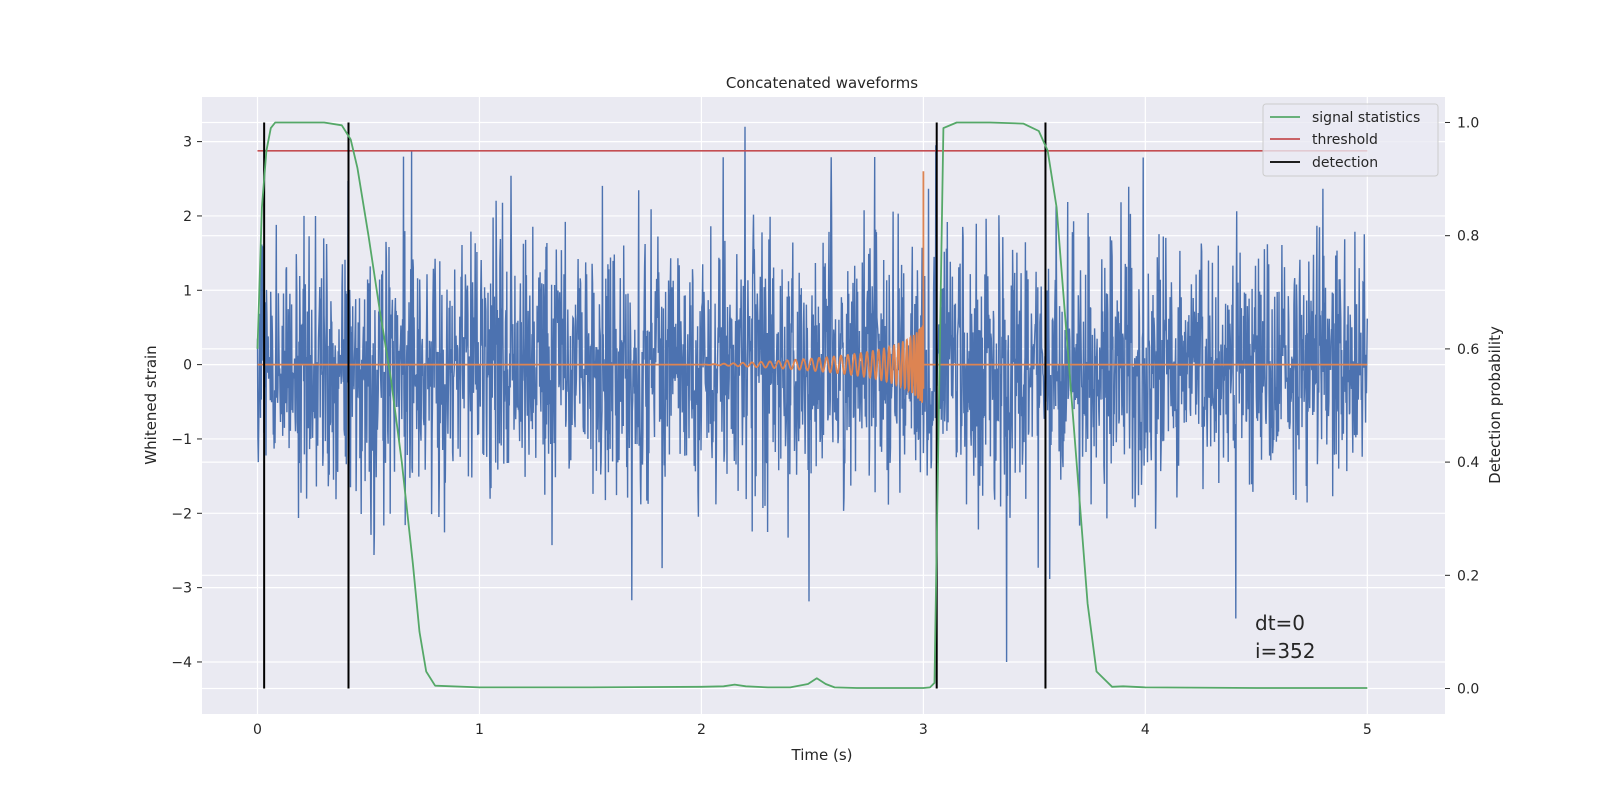 This screenshot has width=1600, height=800. What do you see at coordinates (1345, 163) in the screenshot?
I see `legend-label-detection: detection` at bounding box center [1345, 163].